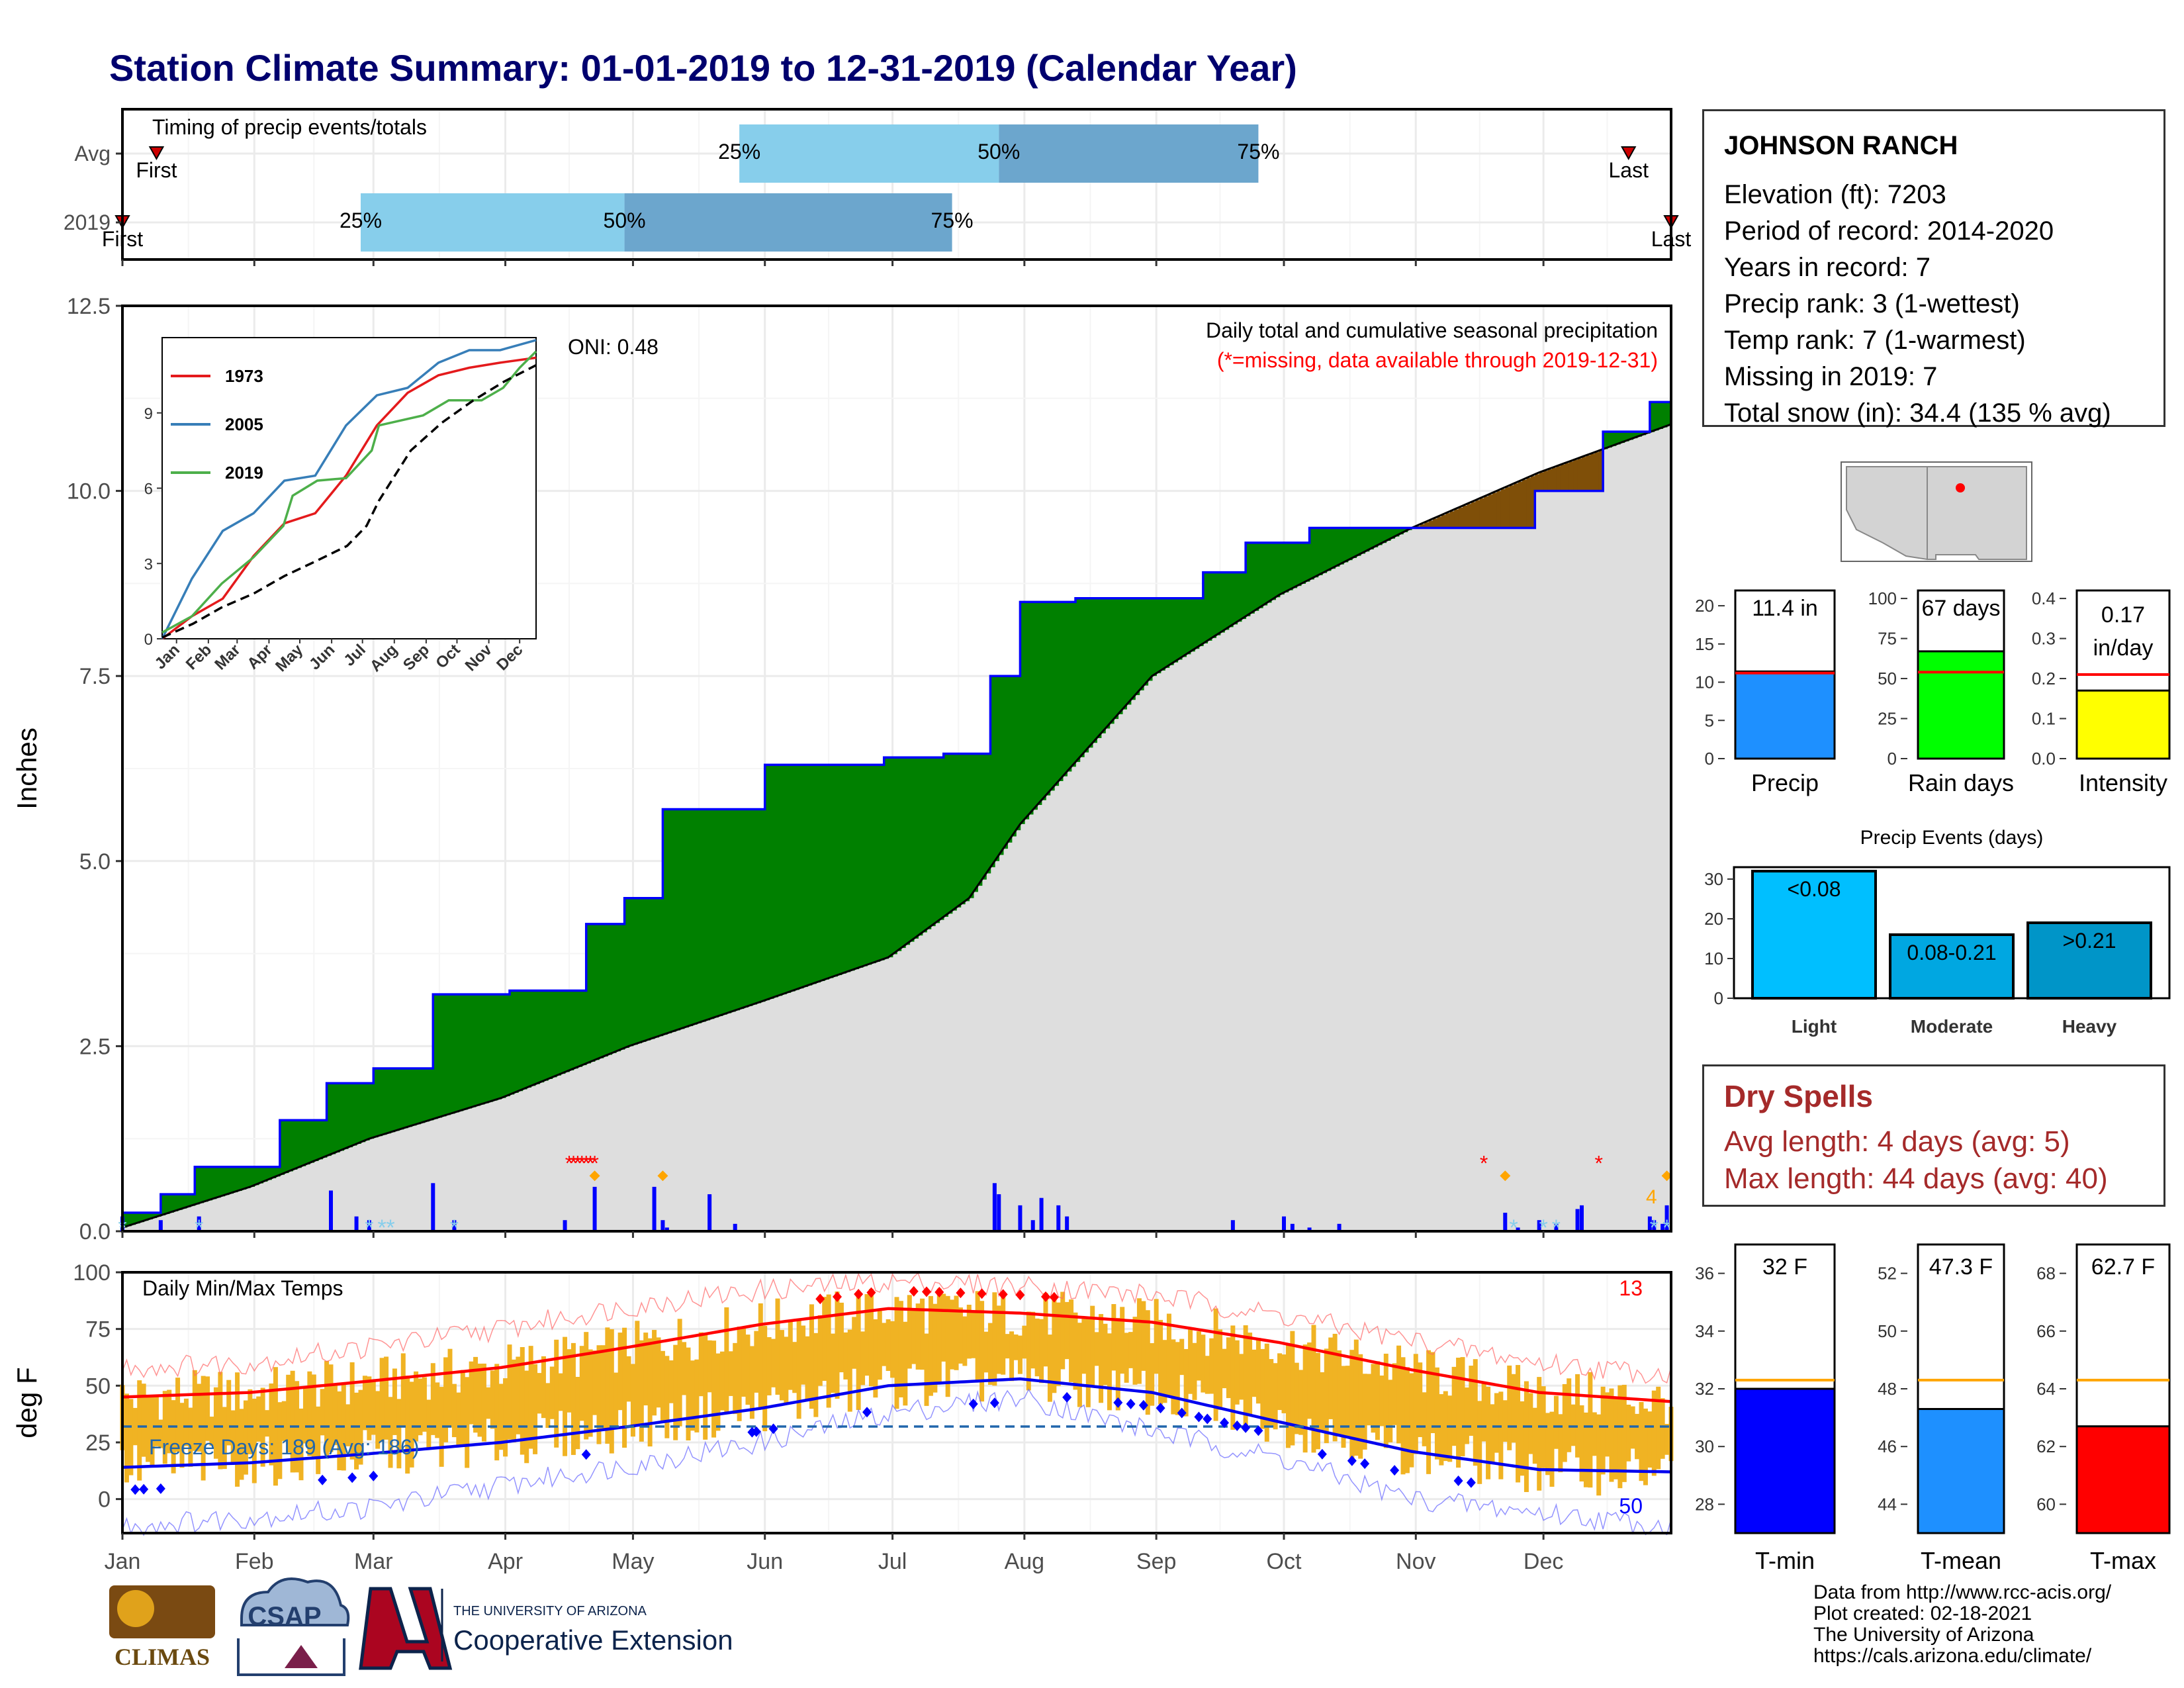 The image size is (2184, 1688). What do you see at coordinates (95, 1046) in the screenshot?
I see `precip-ytick-label: 2.5` at bounding box center [95, 1046].